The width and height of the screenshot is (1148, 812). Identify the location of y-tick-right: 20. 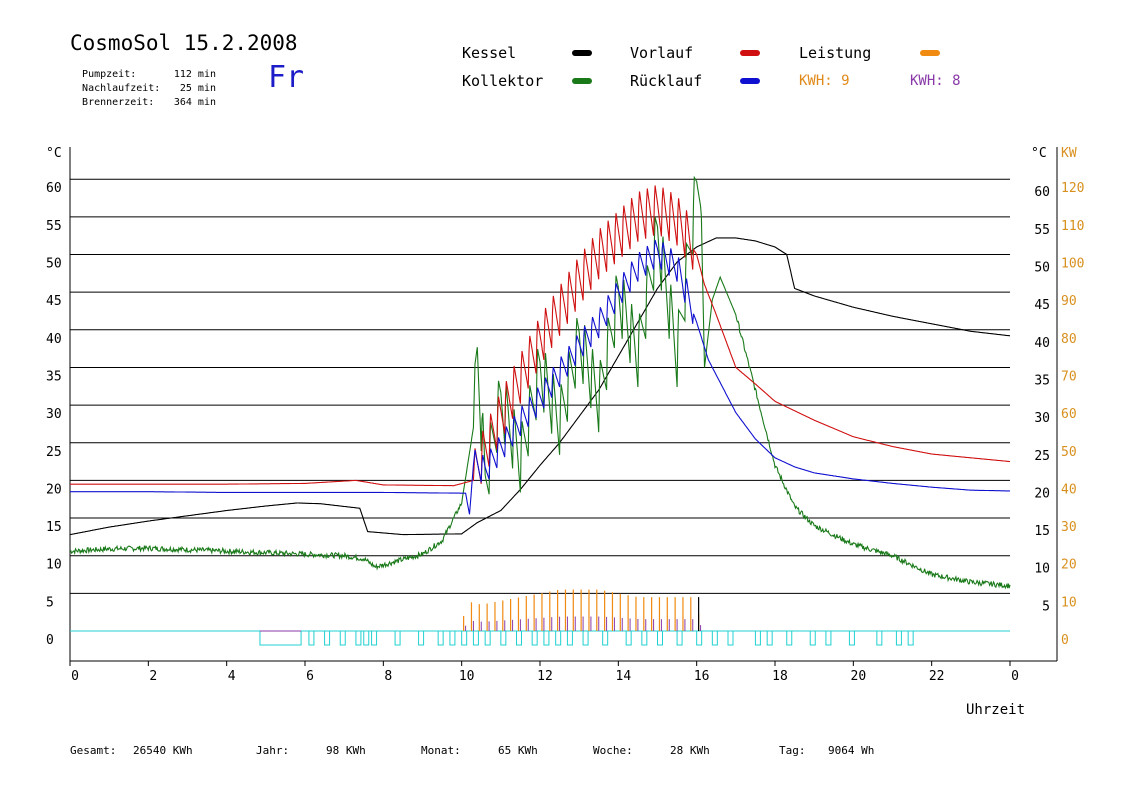
(1042, 493).